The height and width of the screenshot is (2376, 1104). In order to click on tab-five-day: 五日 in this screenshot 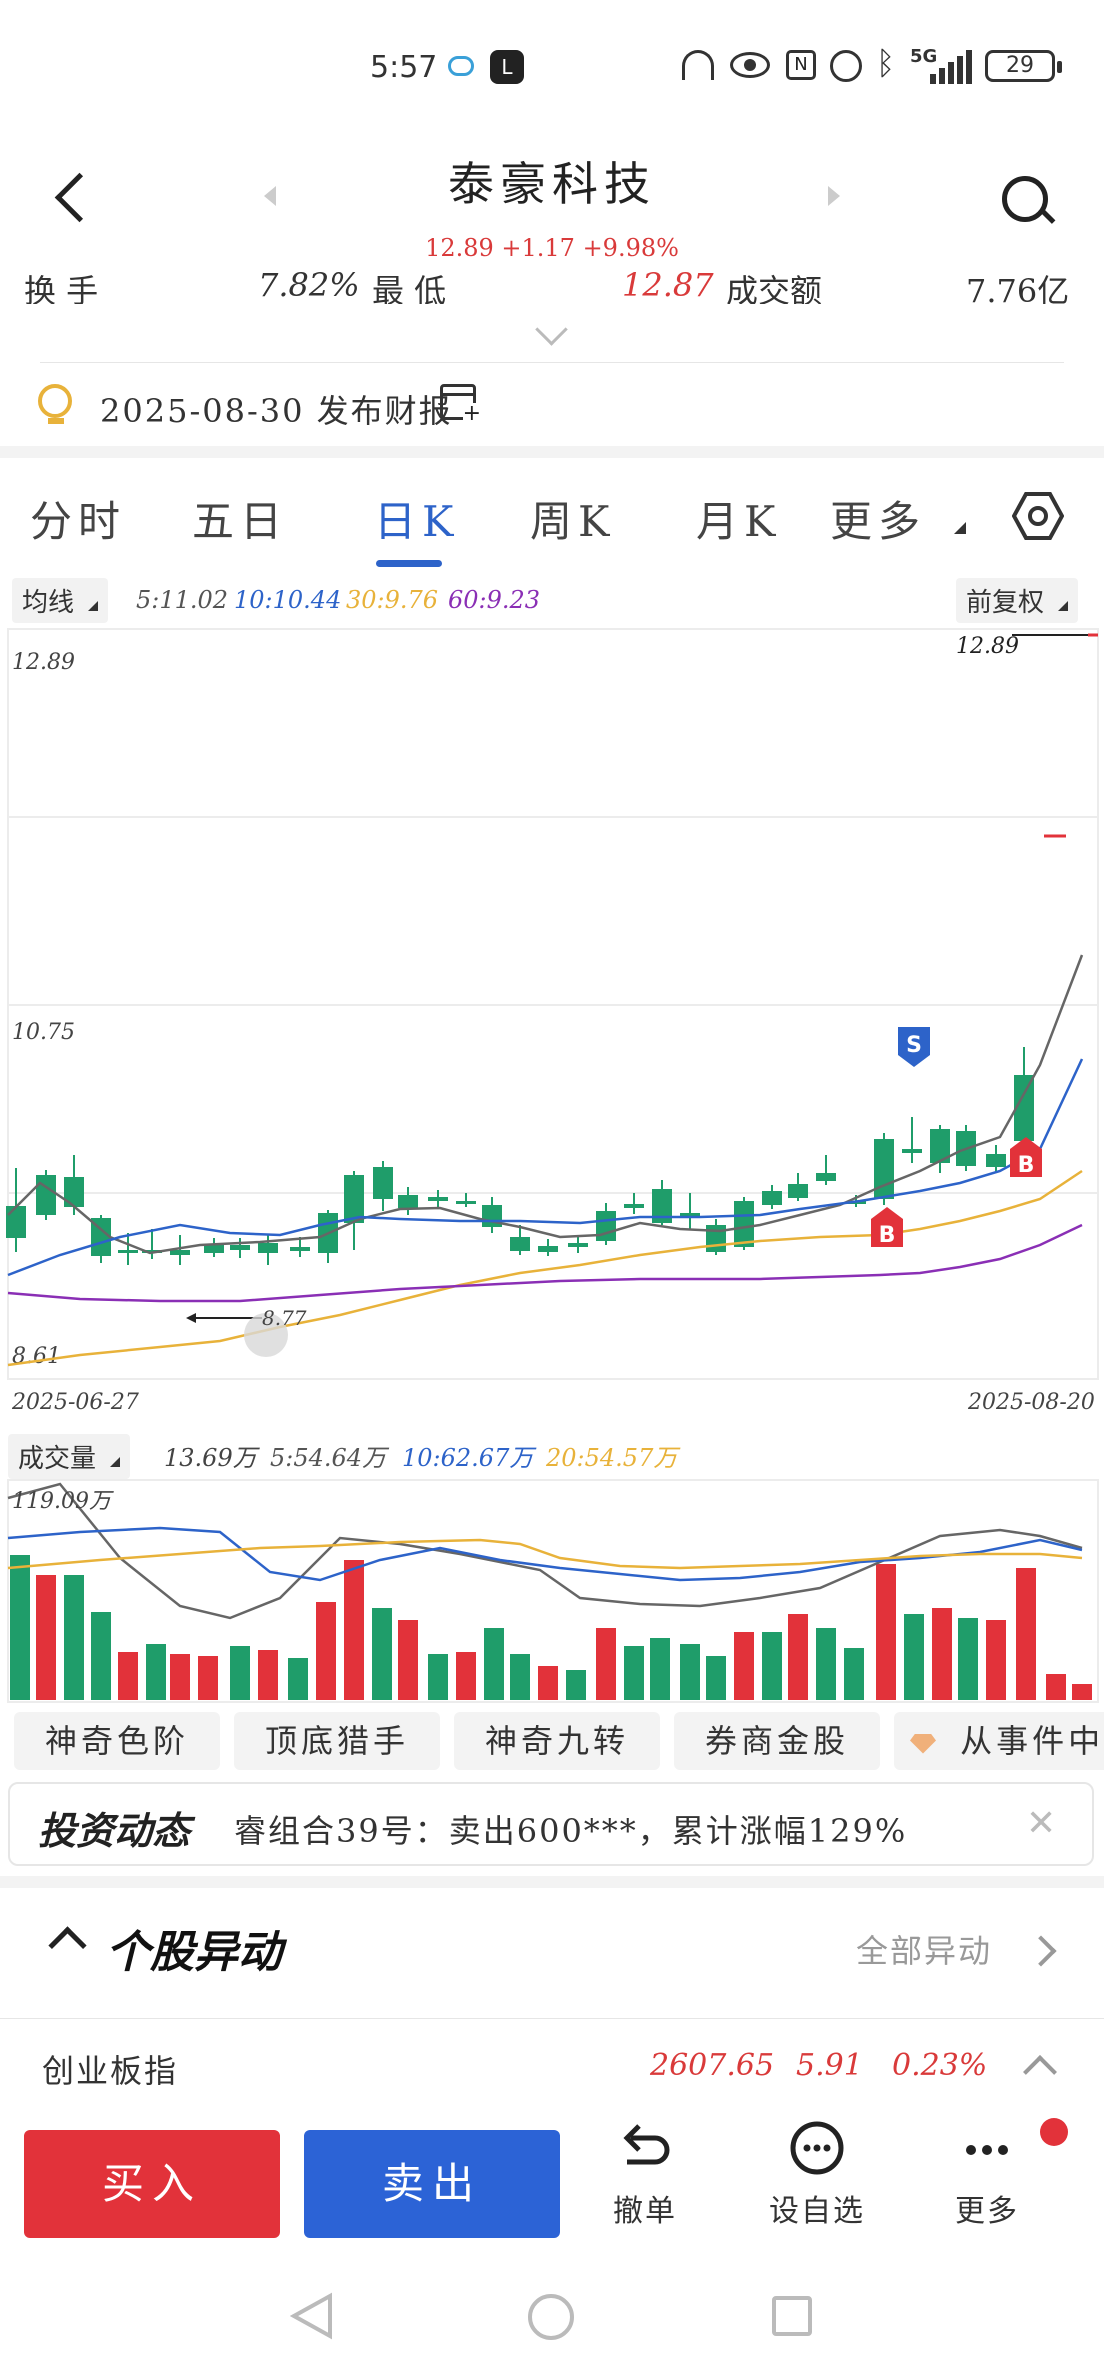, I will do `click(240, 521)`.